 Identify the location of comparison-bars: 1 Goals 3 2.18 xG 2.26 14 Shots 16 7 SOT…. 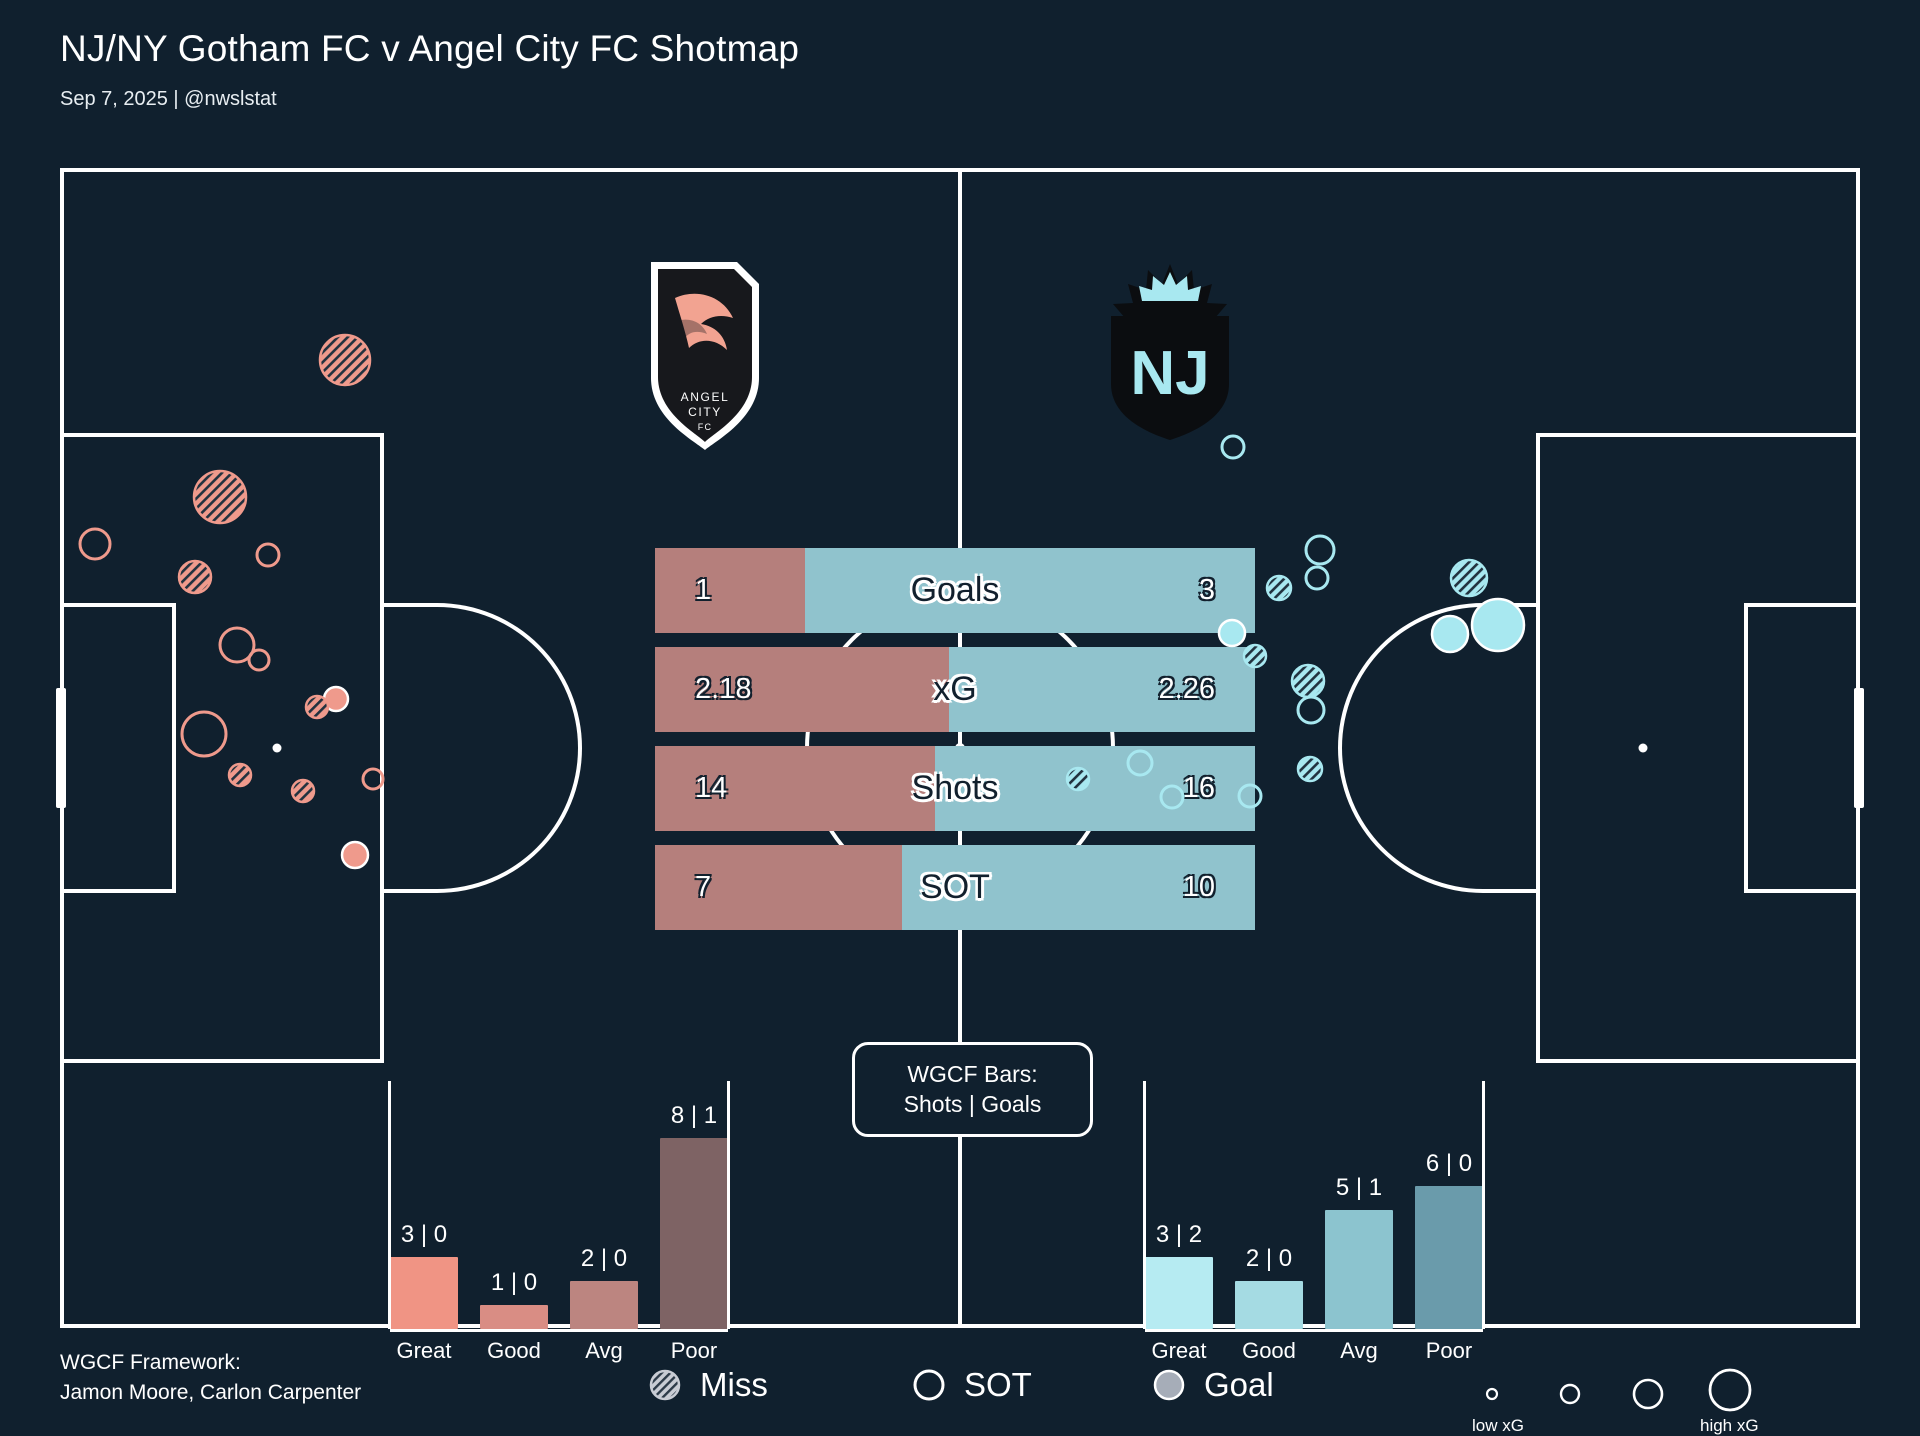
(955, 739).